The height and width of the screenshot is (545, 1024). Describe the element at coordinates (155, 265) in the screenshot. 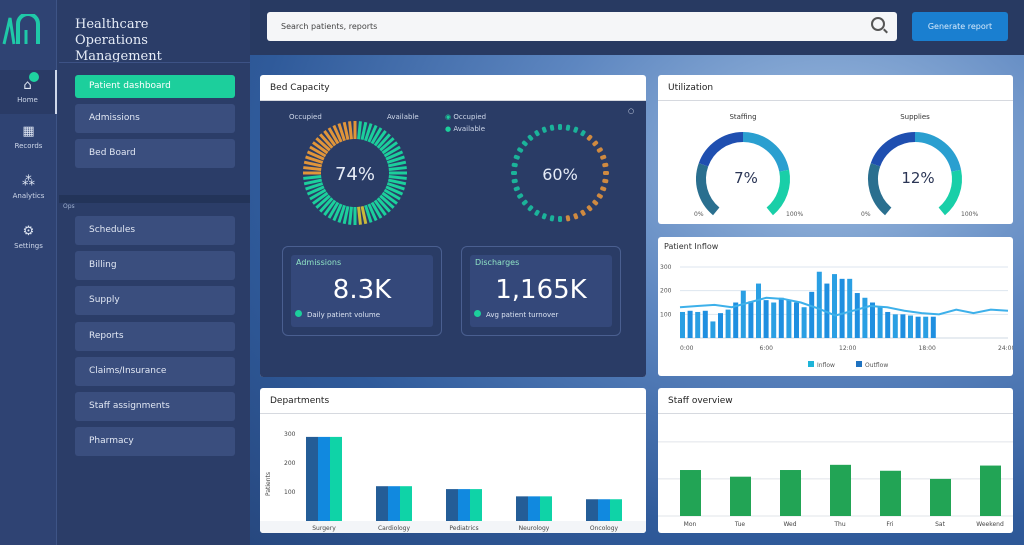

I see `nav-item-billing: Billing` at that location.